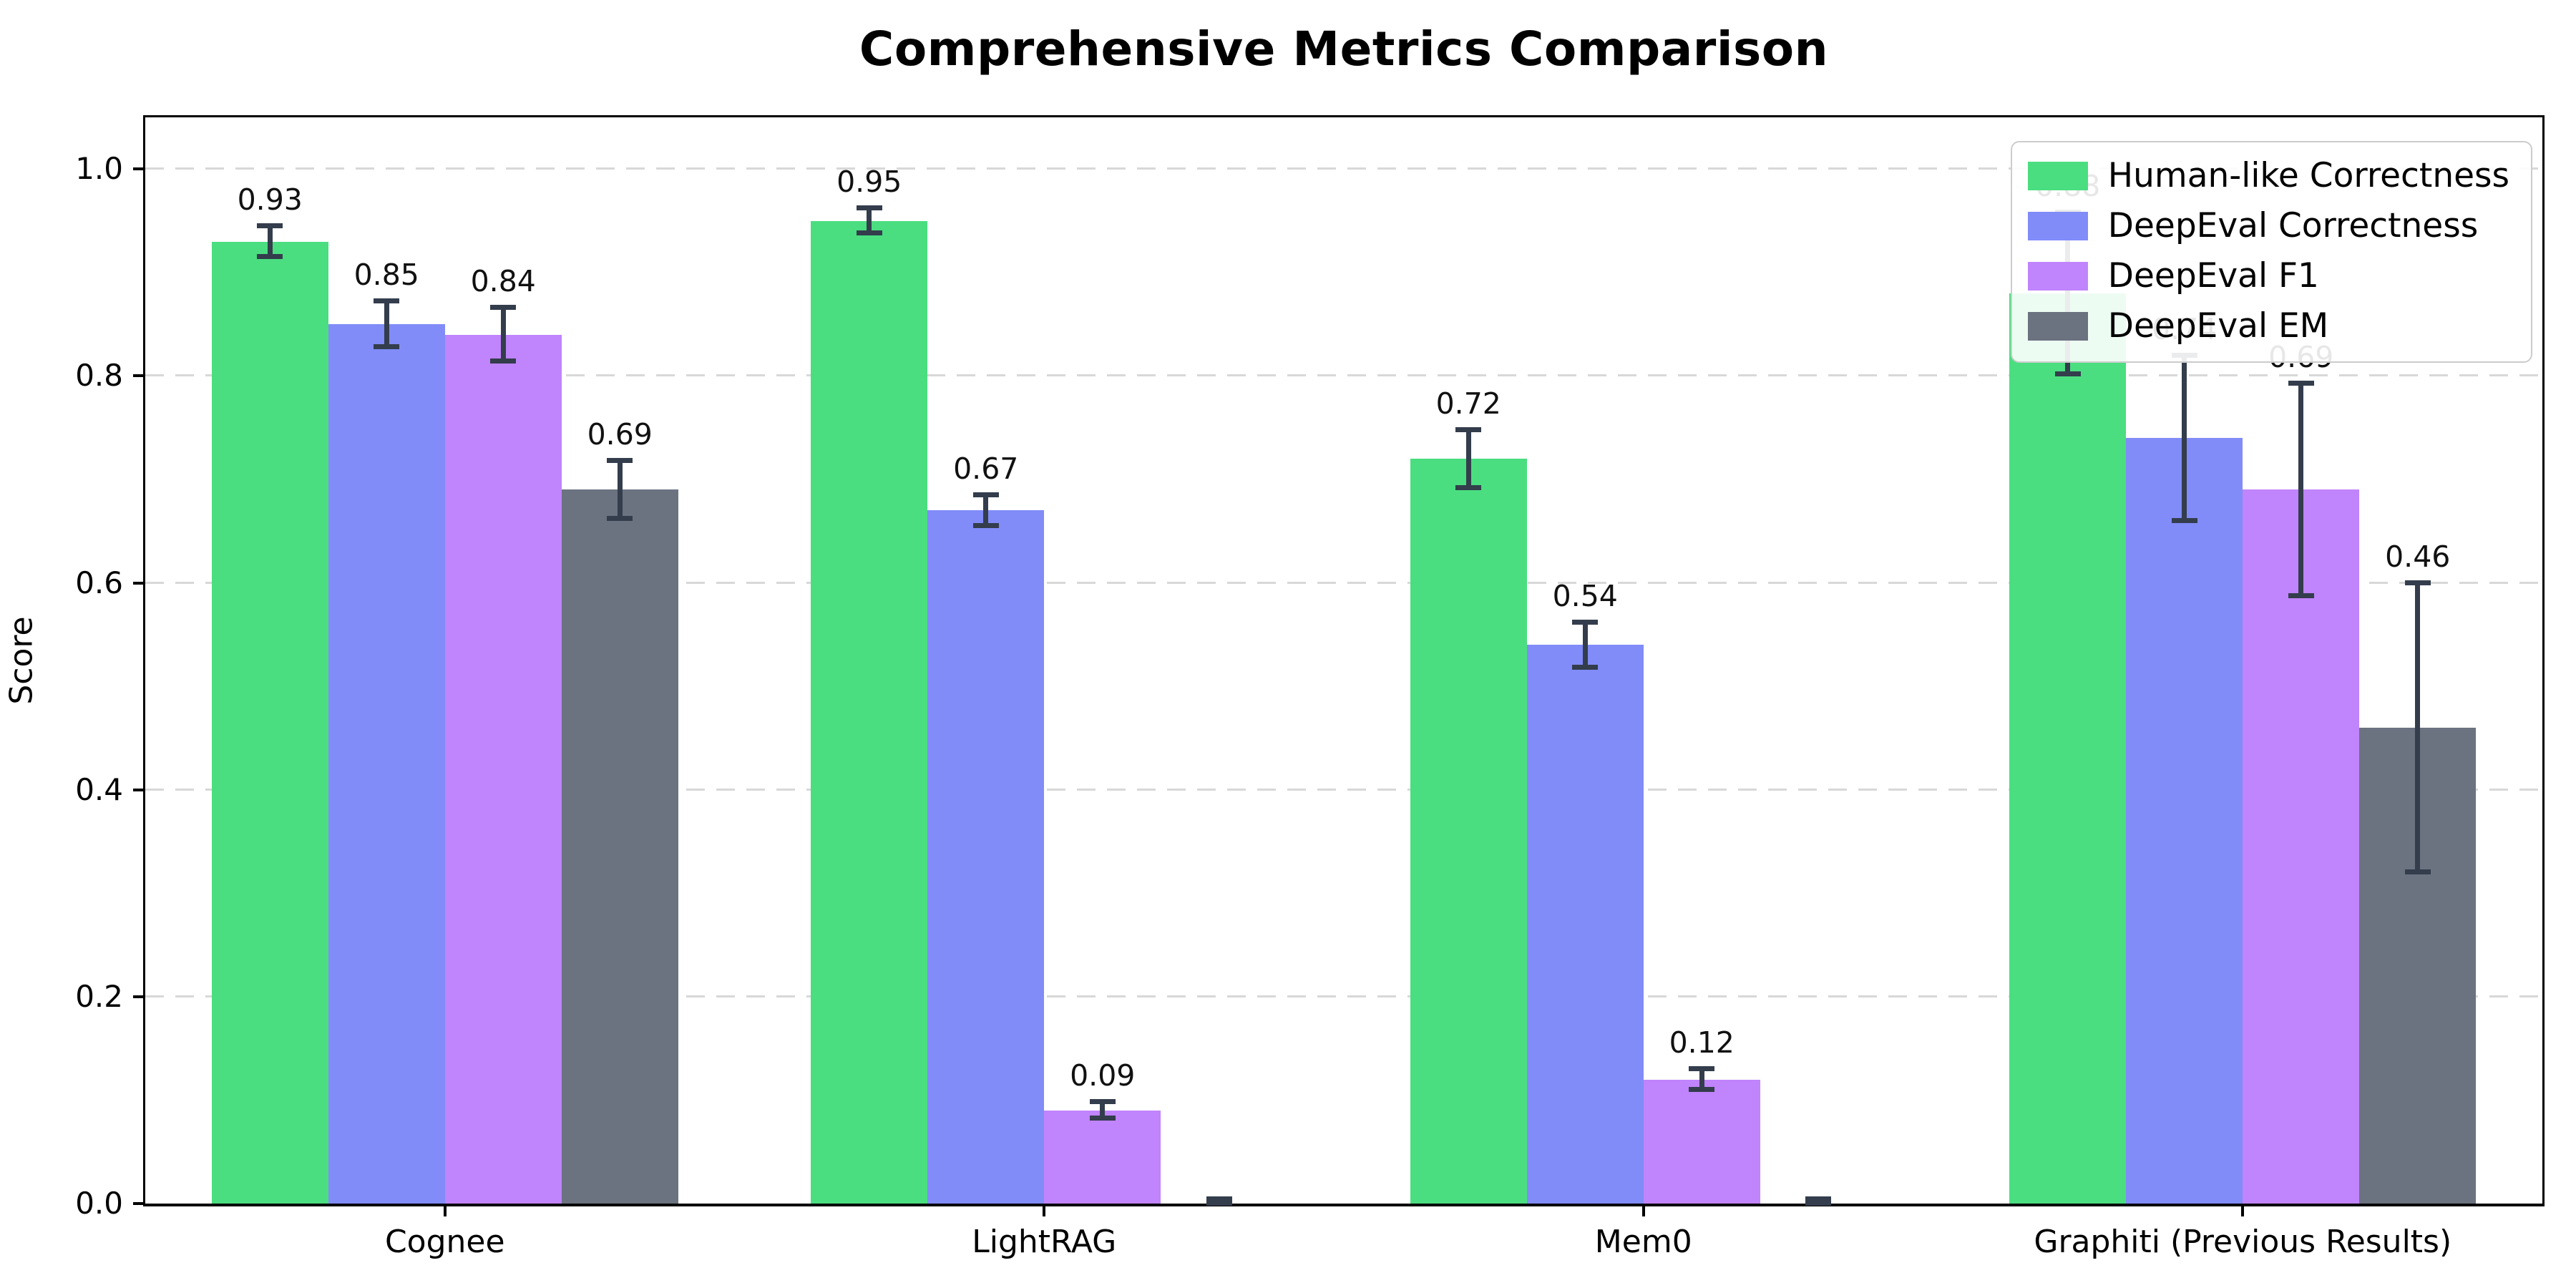 The height and width of the screenshot is (1288, 2576). I want to click on bar-slot: 0.88, so click(2068, 660).